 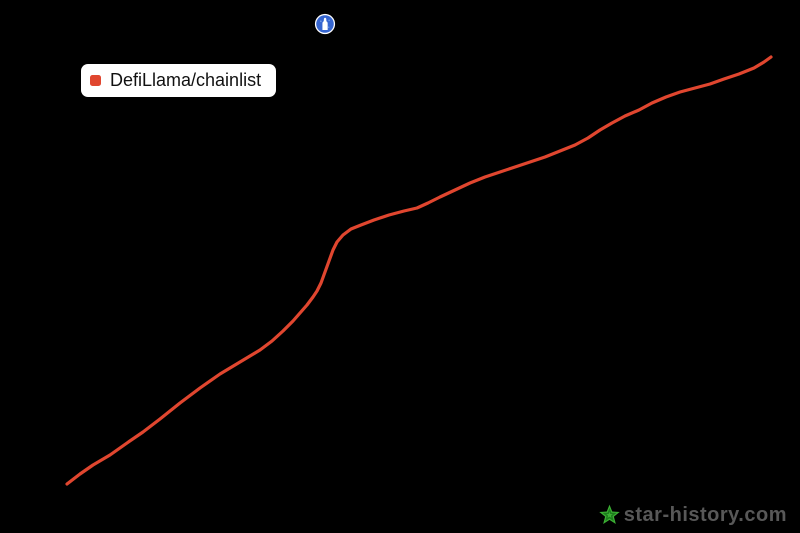 What do you see at coordinates (186, 80) in the screenshot?
I see `legend-series-label: DefiLlama/chainlist` at bounding box center [186, 80].